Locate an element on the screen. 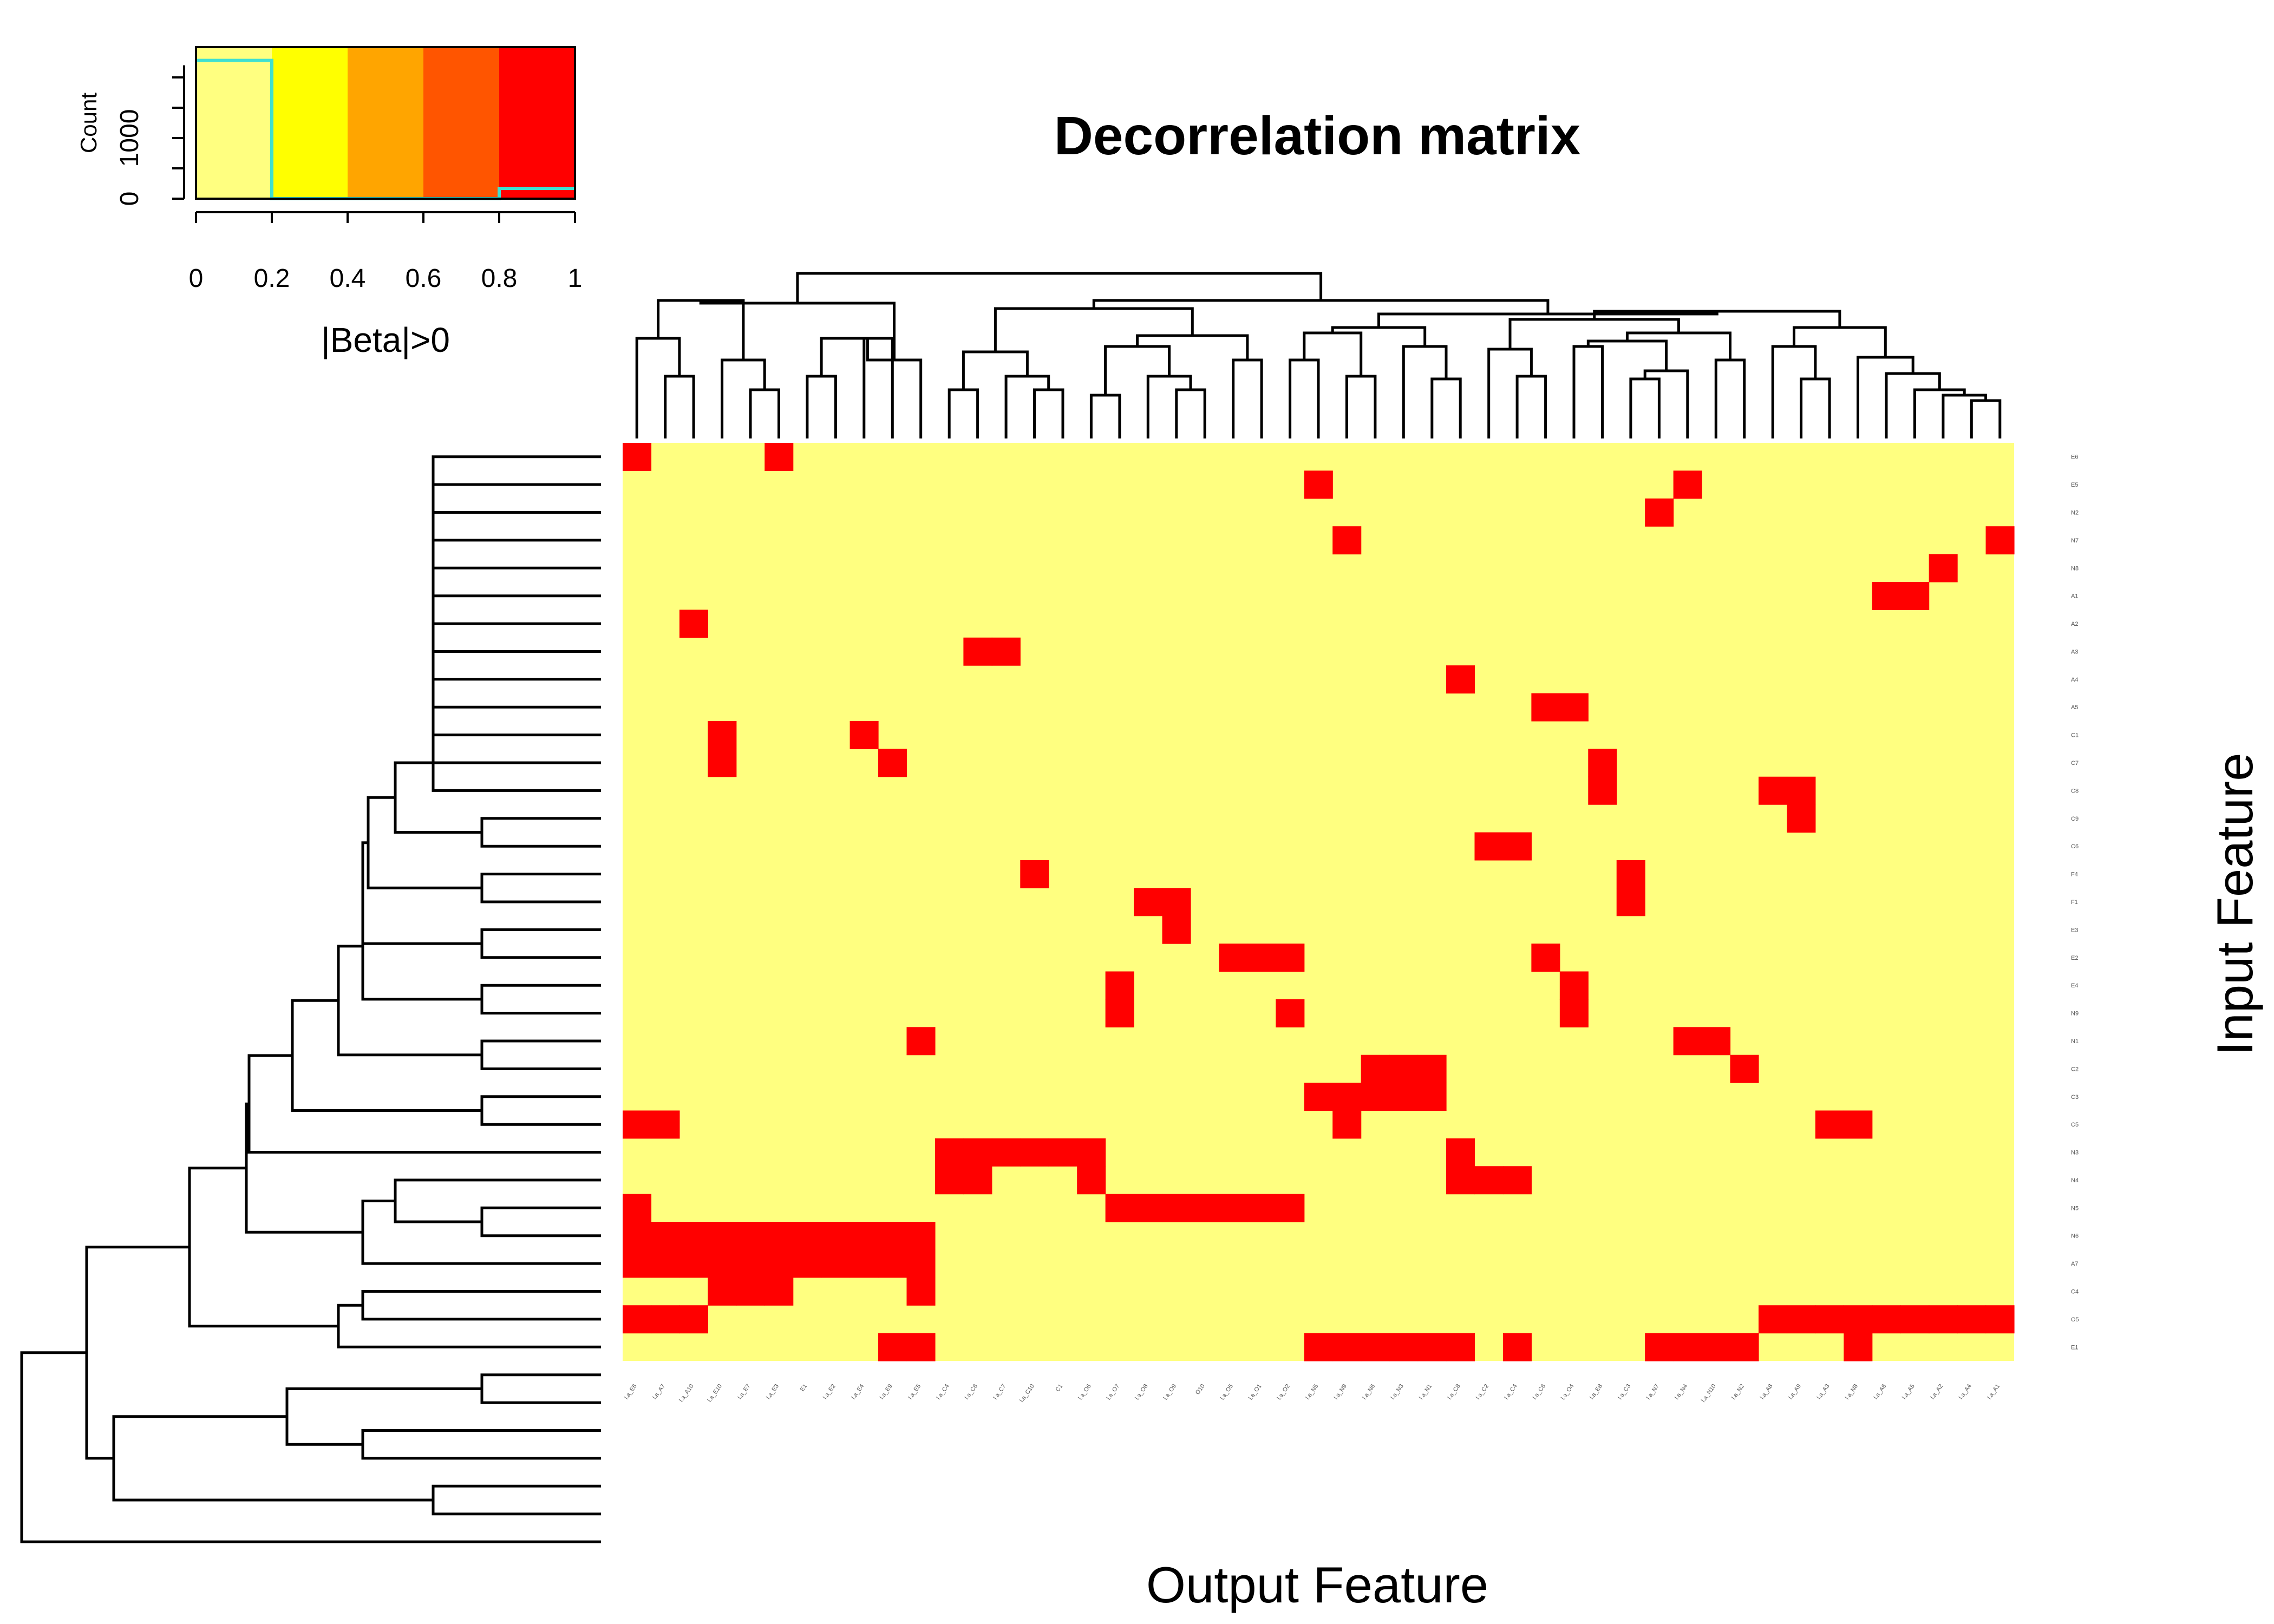 Image resolution: width=2274 pixels, height=1624 pixels. column-label: l.a_N6 is located at coordinates (1369, 1392).